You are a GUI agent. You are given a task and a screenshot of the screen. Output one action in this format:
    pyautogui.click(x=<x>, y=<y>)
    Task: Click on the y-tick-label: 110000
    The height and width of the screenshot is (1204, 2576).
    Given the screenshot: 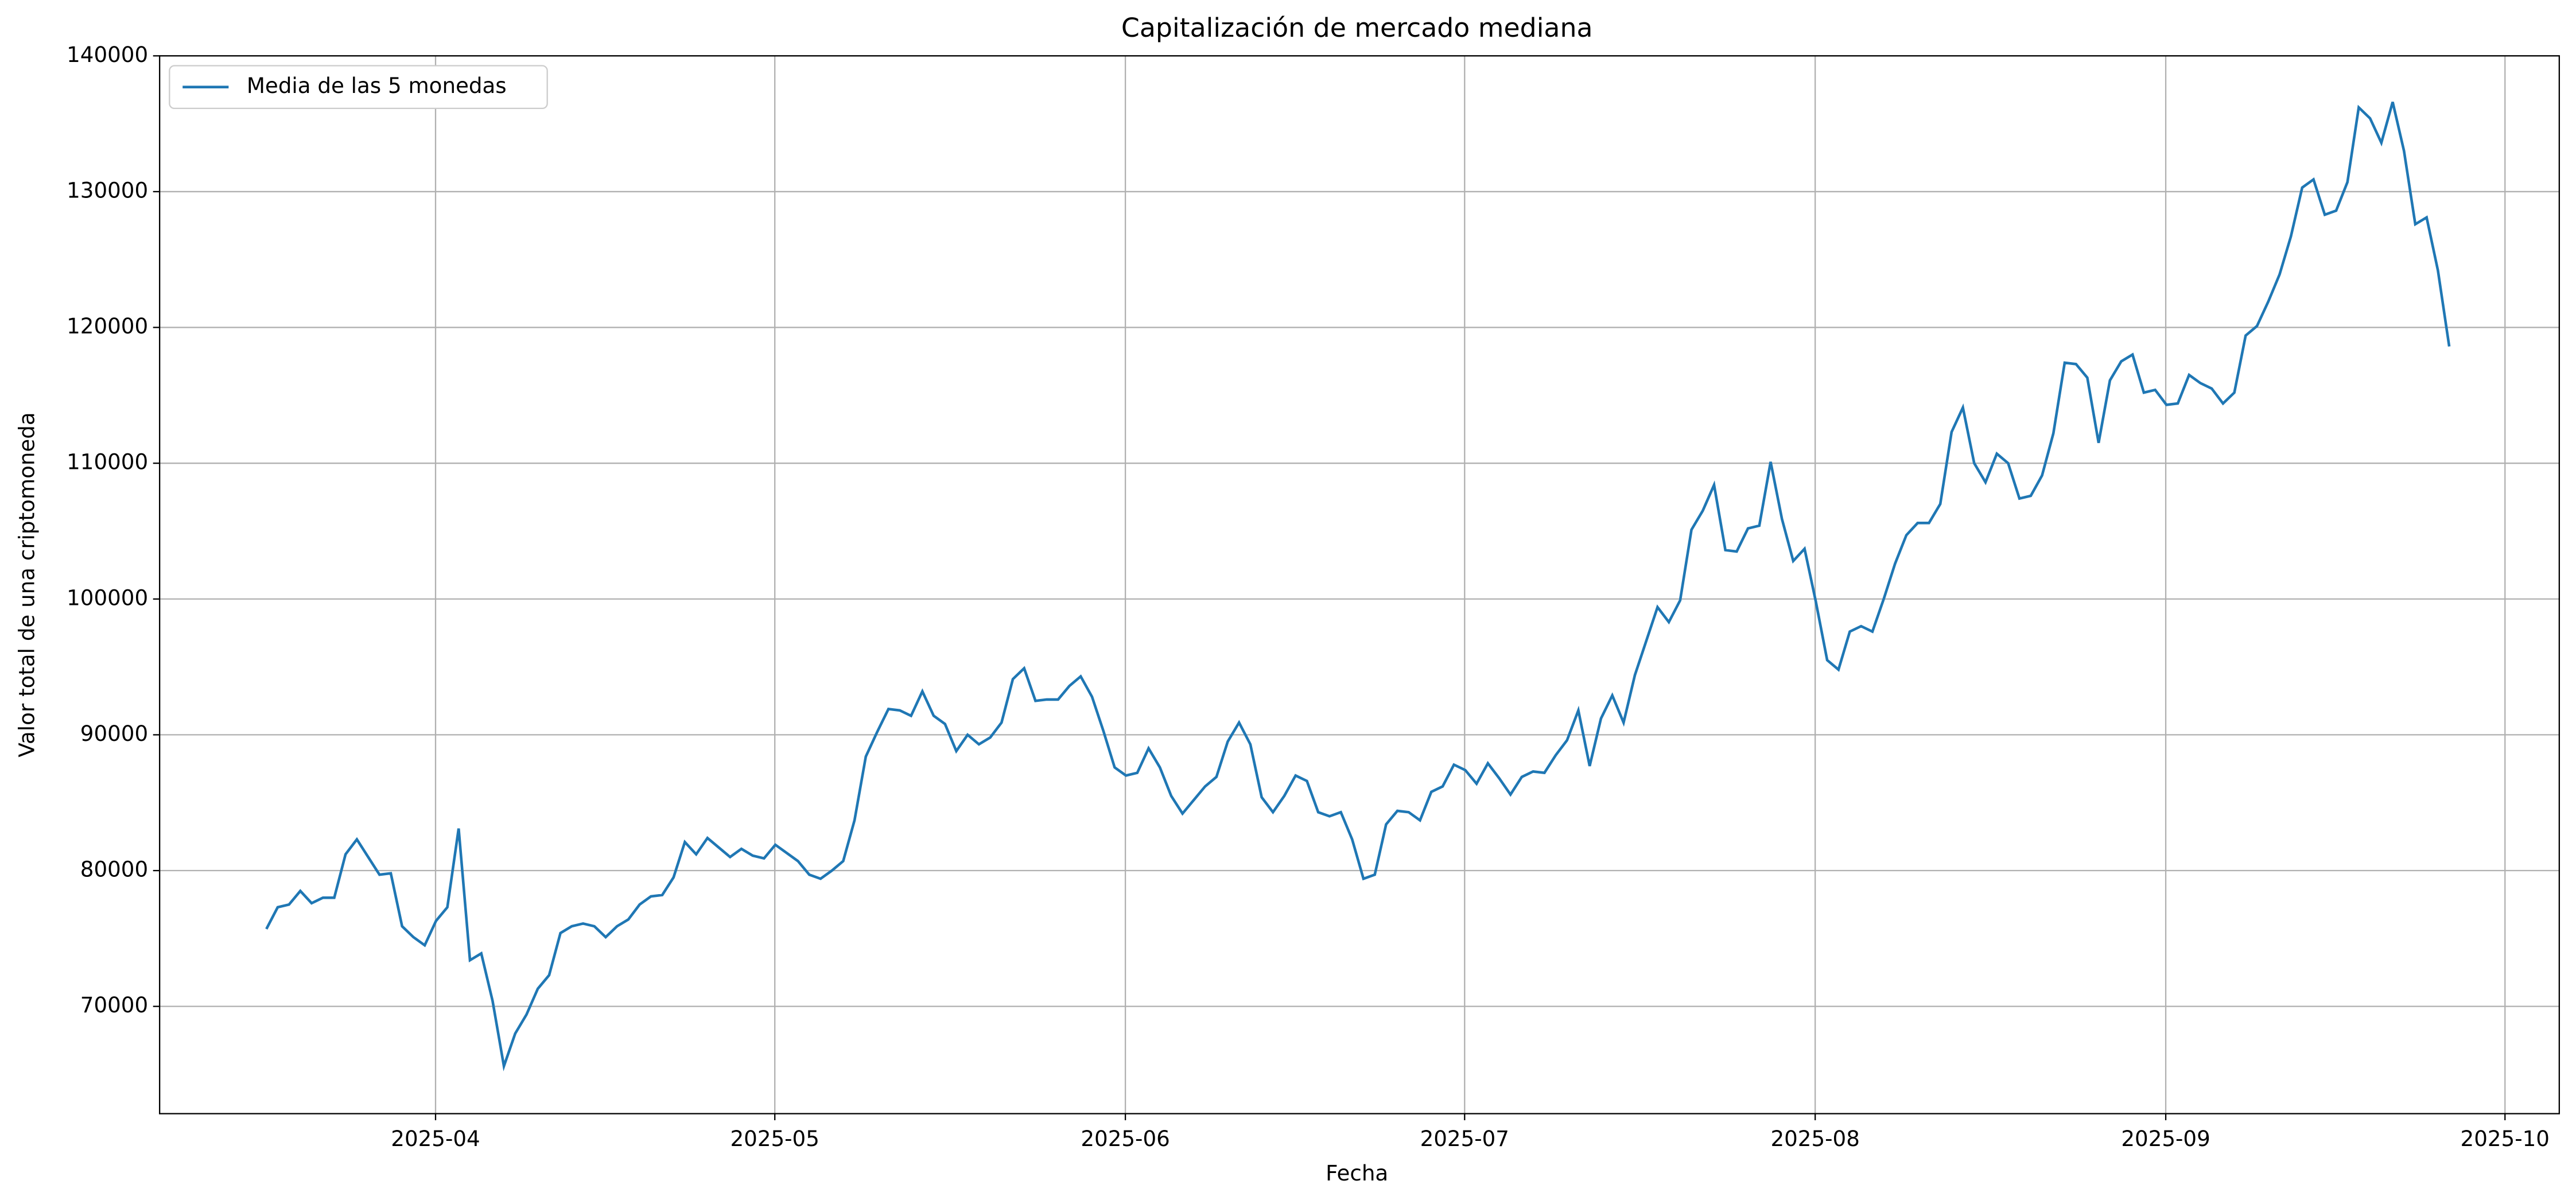 What is the action you would take?
    pyautogui.click(x=107, y=462)
    